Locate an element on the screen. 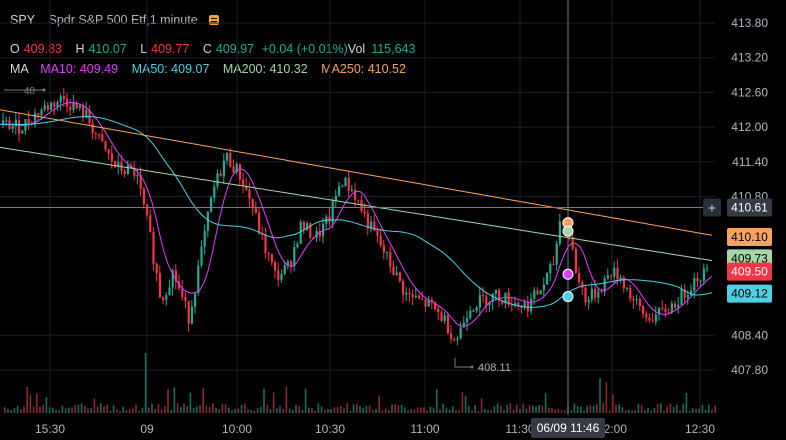 This screenshot has width=786, height=440. data-window-icon is located at coordinates (214, 20).